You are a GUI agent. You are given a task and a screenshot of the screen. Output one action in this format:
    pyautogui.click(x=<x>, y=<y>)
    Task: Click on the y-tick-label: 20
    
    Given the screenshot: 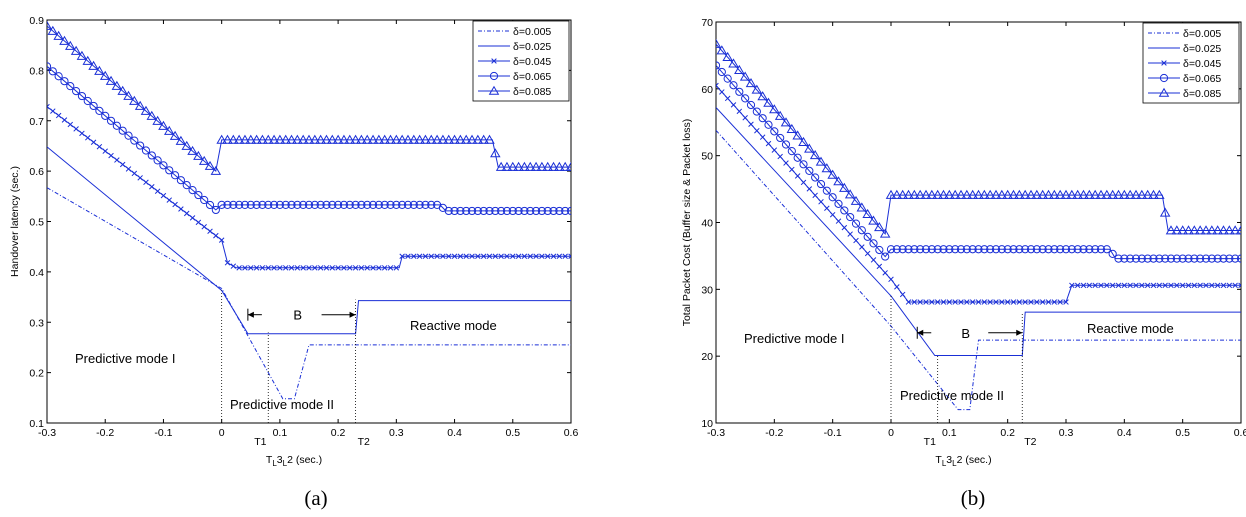 What is the action you would take?
    pyautogui.click(x=707, y=357)
    